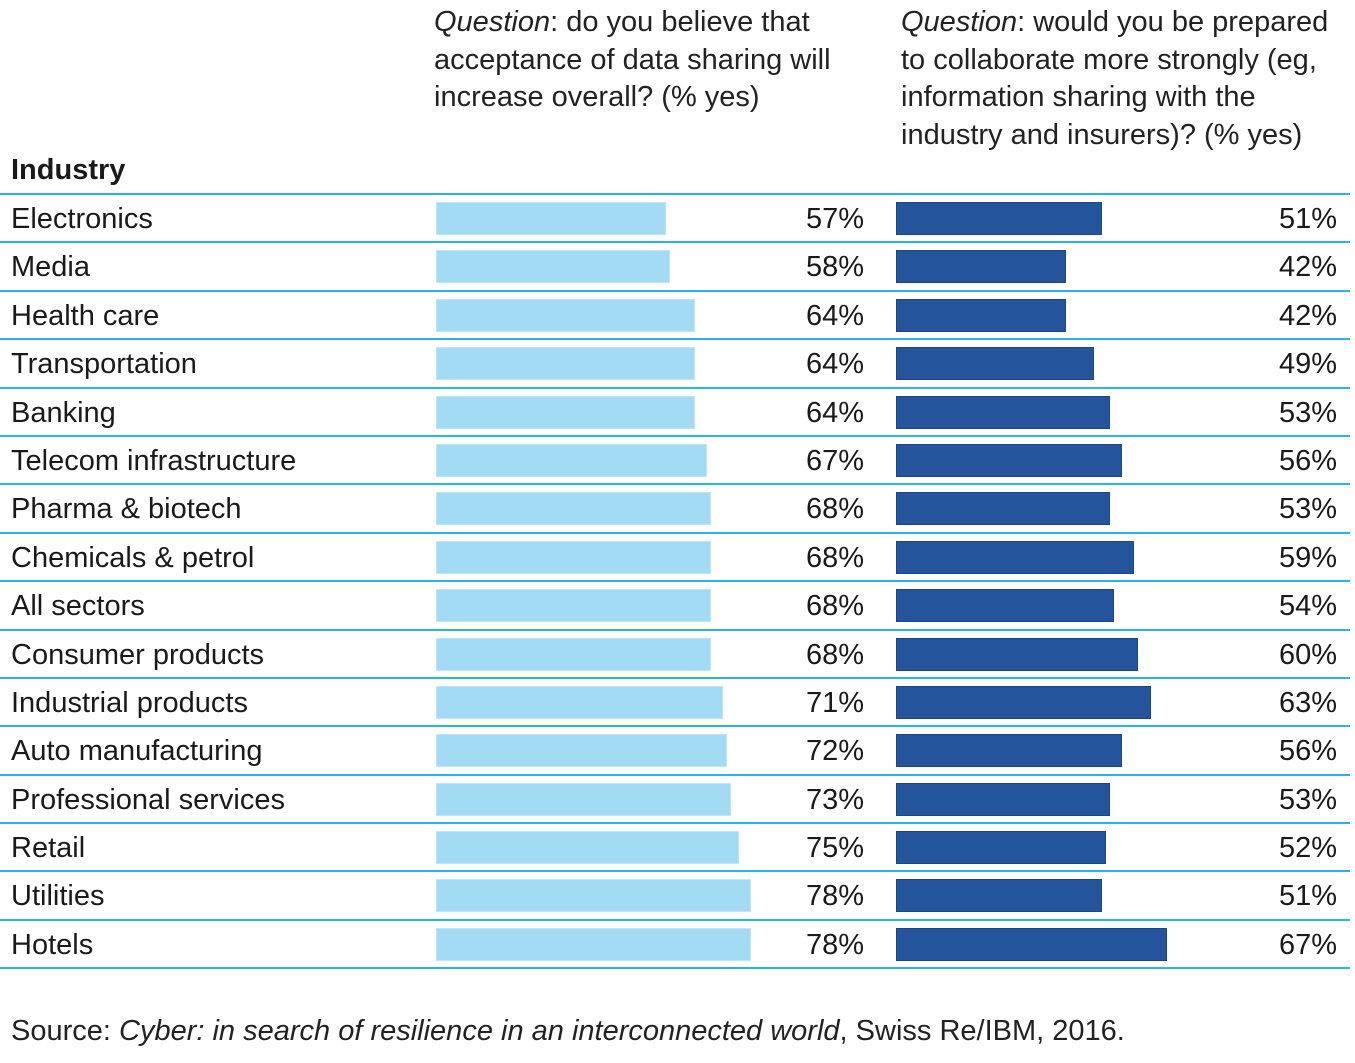 The image size is (1355, 1063). I want to click on collaborate-value: 60%, so click(1307, 654).